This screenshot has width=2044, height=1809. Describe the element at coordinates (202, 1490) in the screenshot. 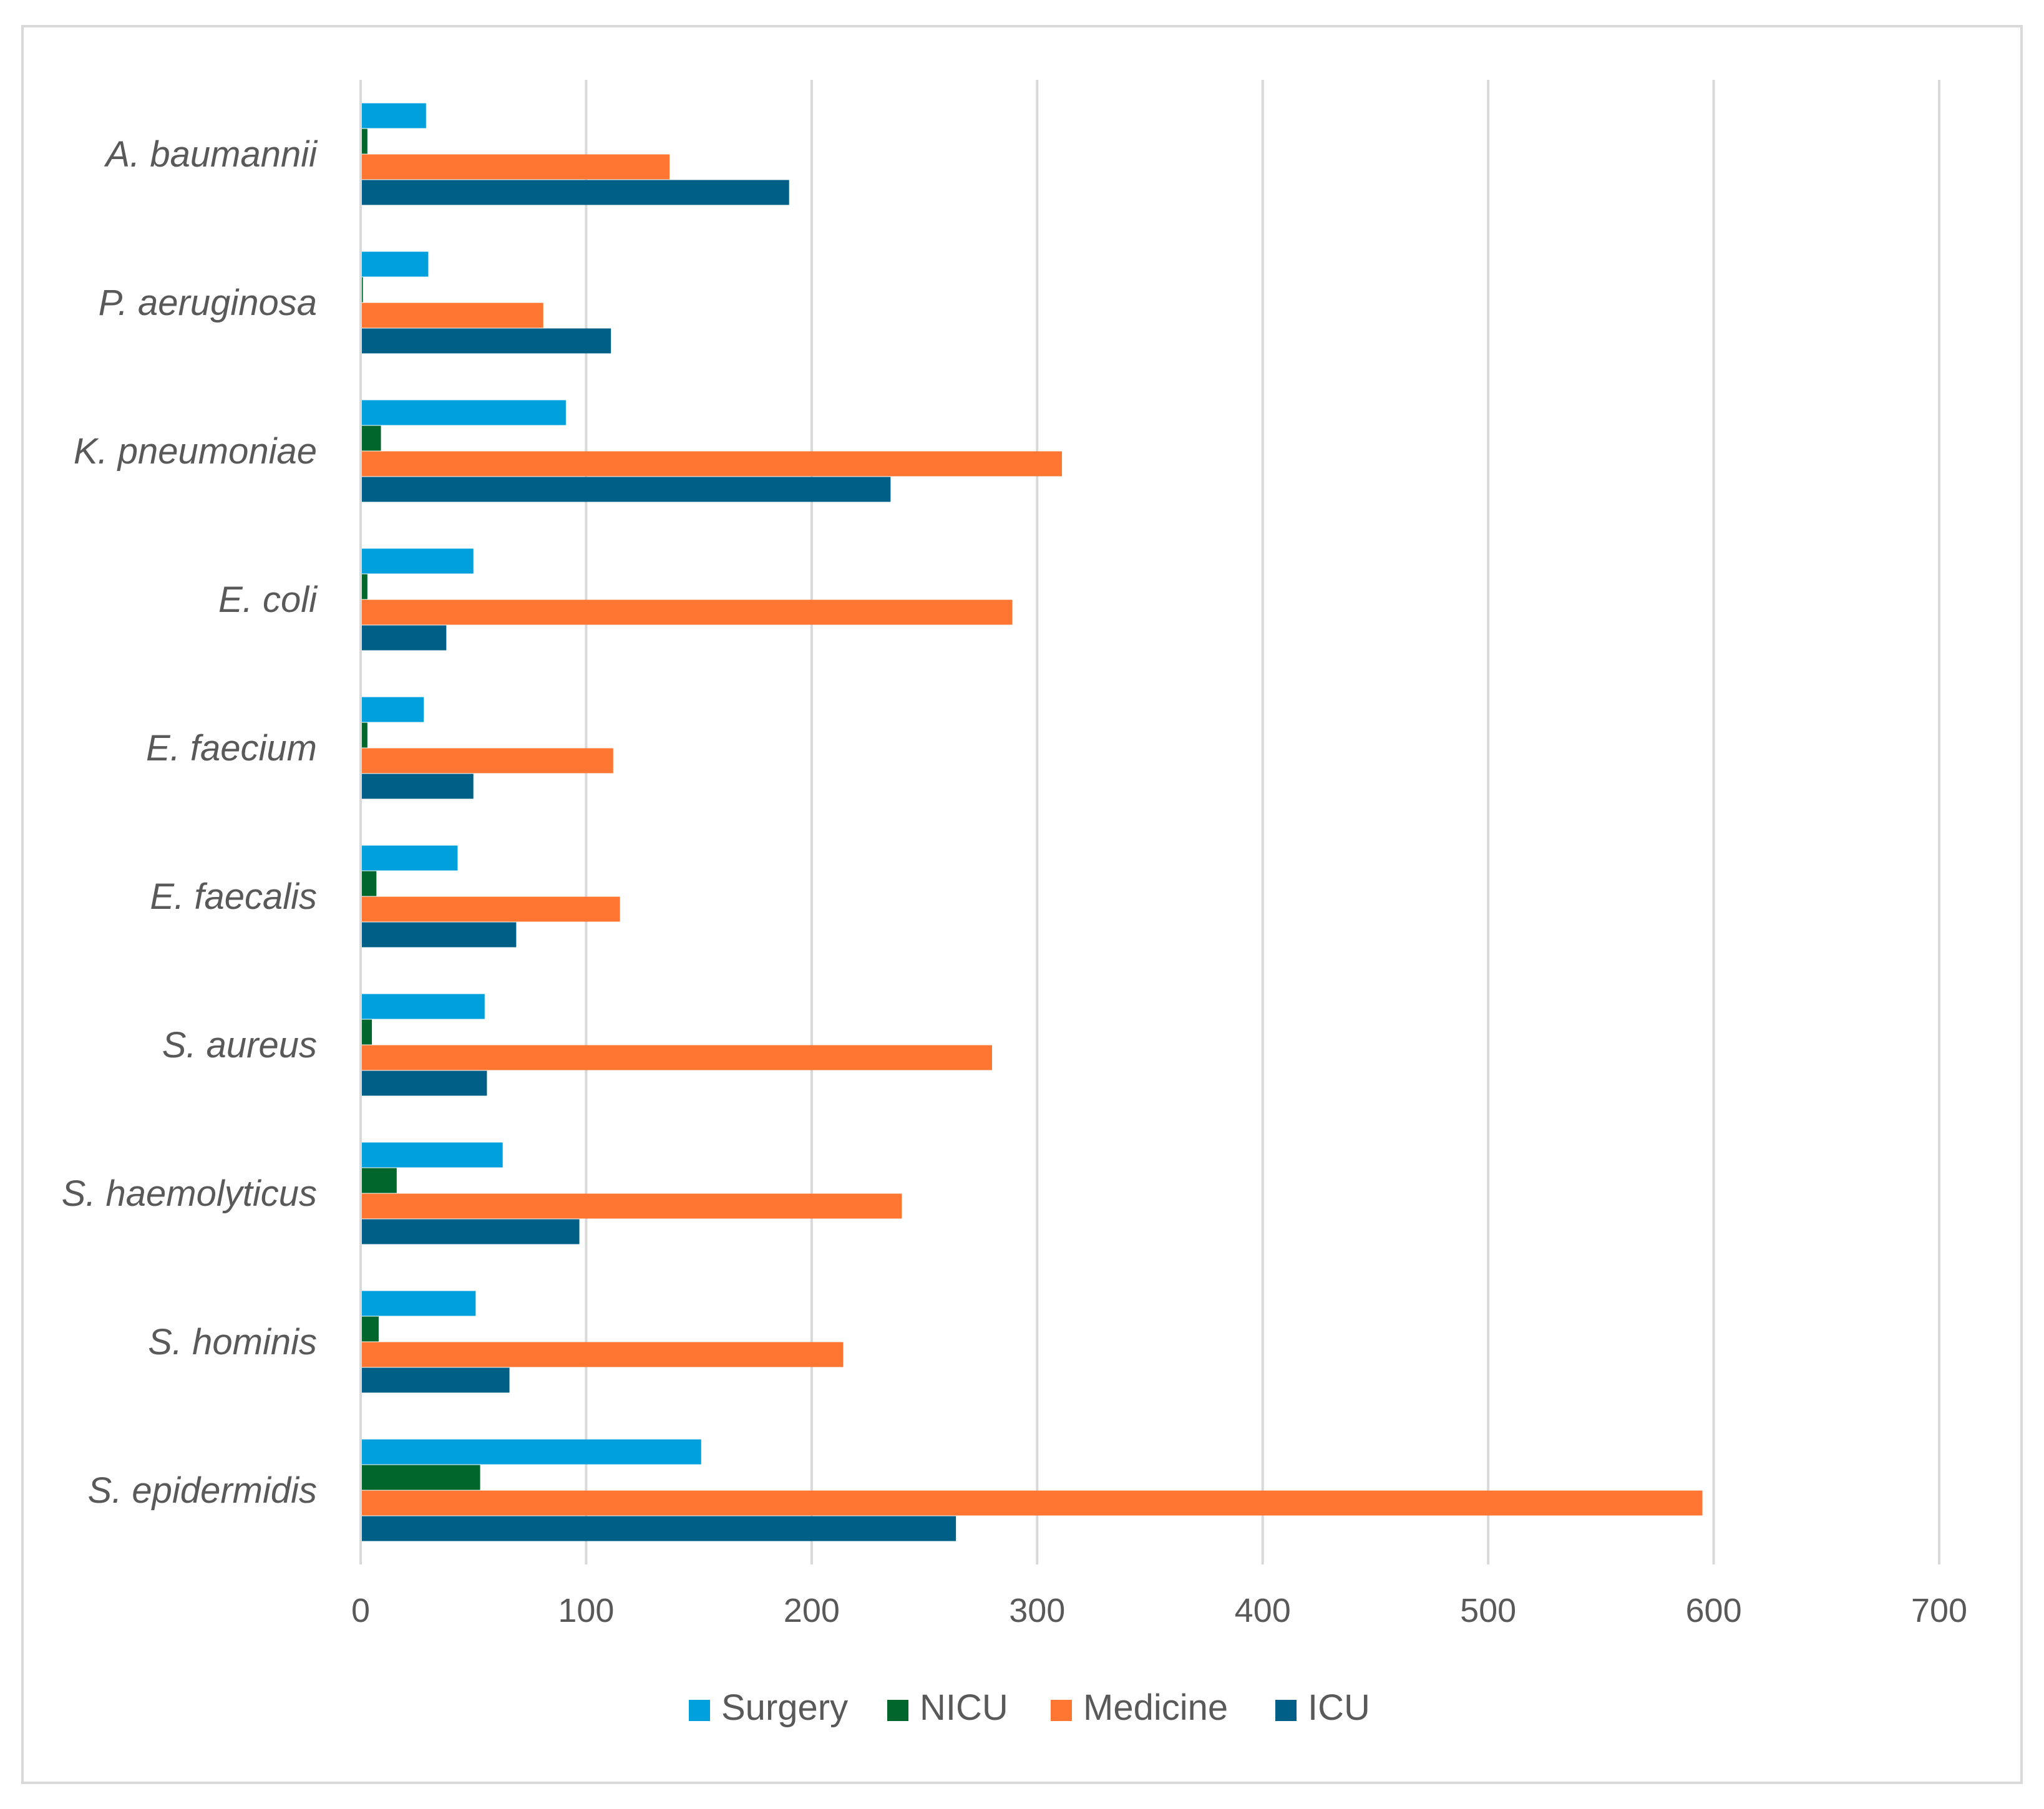

I see `category-label: S. epidermidis` at that location.